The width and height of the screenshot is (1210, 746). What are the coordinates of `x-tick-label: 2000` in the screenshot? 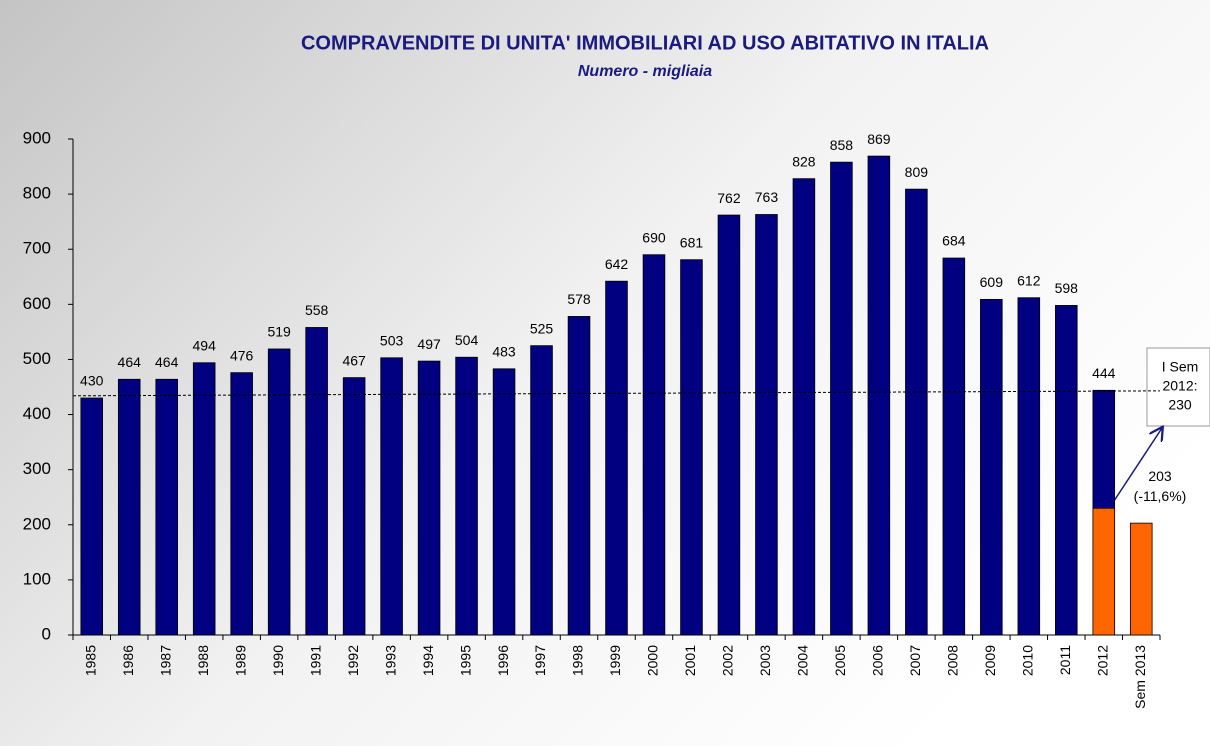 It's located at (653, 660).